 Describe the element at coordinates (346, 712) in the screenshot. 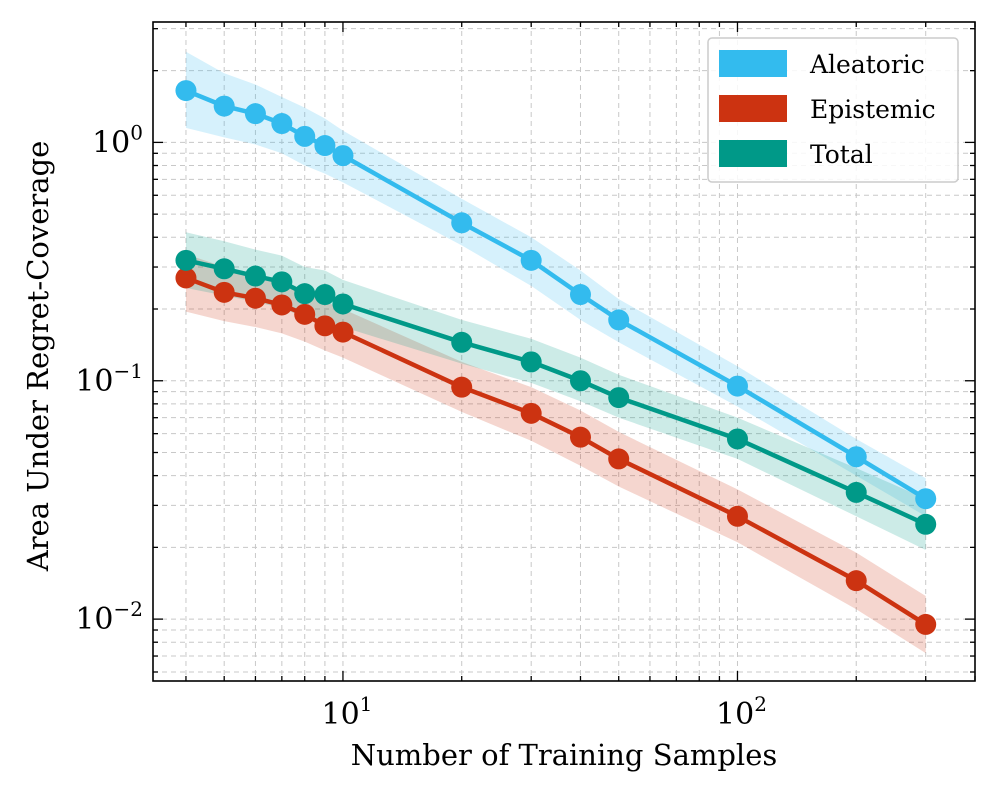

I see `x-tick-label: 10¹` at that location.